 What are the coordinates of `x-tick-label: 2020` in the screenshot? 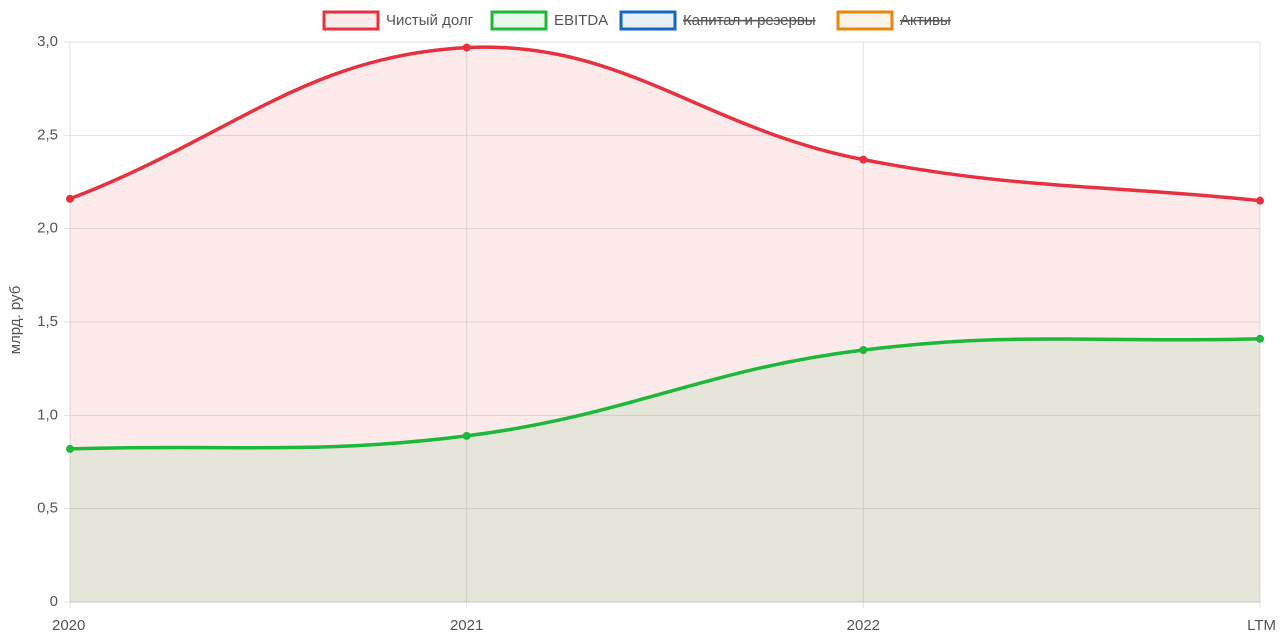 It's located at (68, 625).